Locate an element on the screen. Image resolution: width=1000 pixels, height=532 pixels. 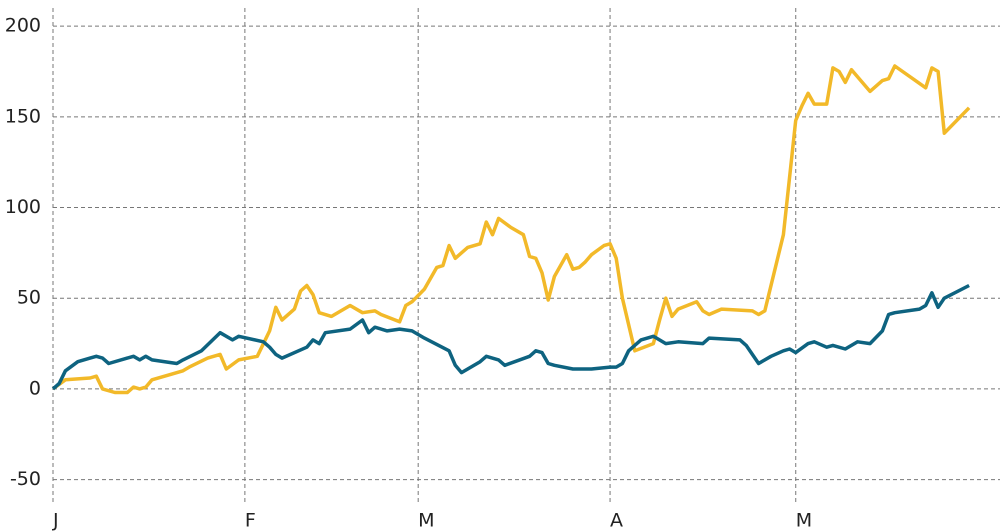
y-tick-label: 100 is located at coordinates (23, 207).